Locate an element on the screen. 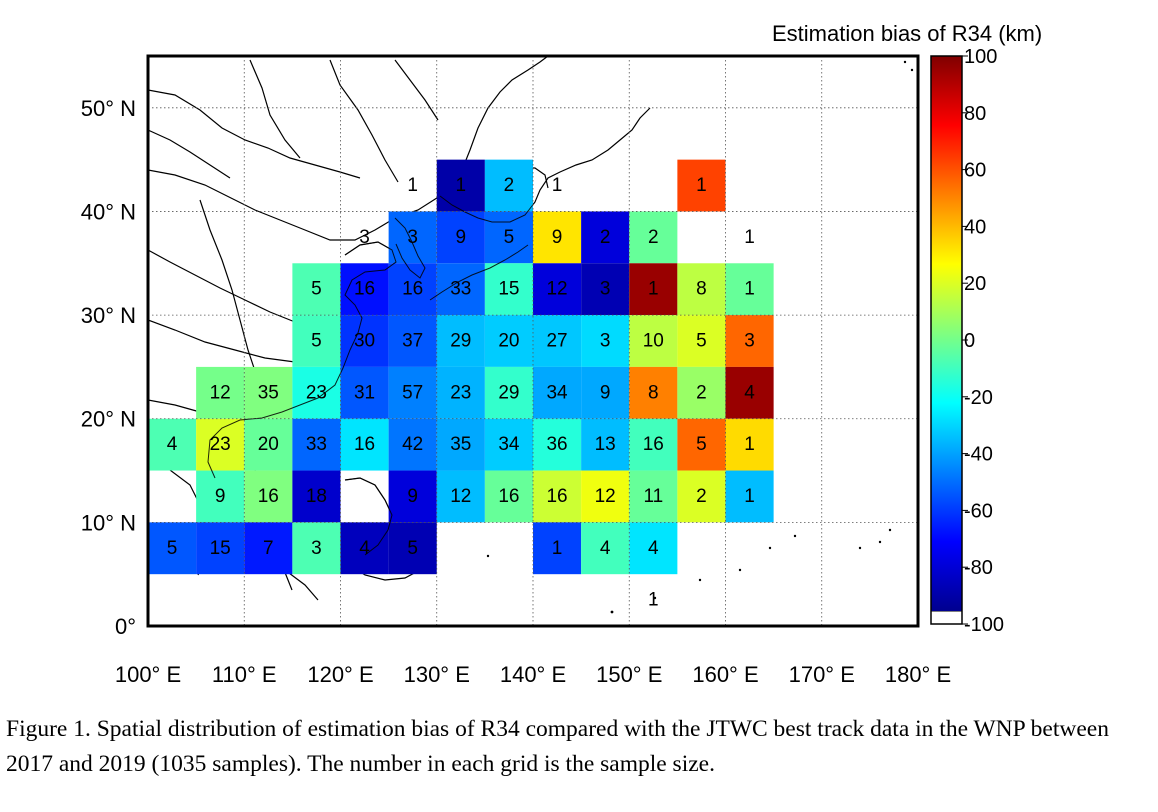 Image resolution: width=1158 pixels, height=812 pixels. y-tick-label: 10° N is located at coordinates (108, 522).